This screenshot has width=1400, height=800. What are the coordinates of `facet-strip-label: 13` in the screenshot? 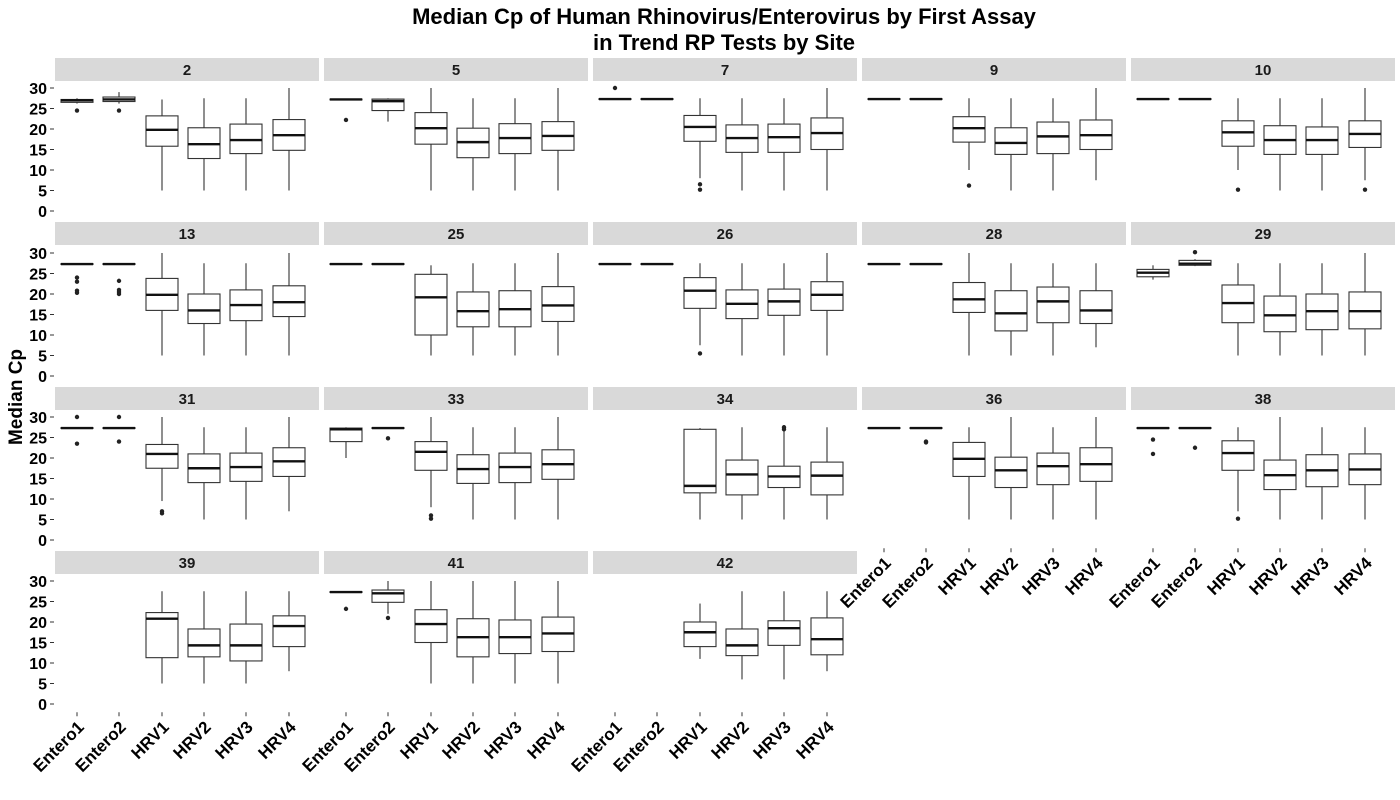 It's located at (187, 234).